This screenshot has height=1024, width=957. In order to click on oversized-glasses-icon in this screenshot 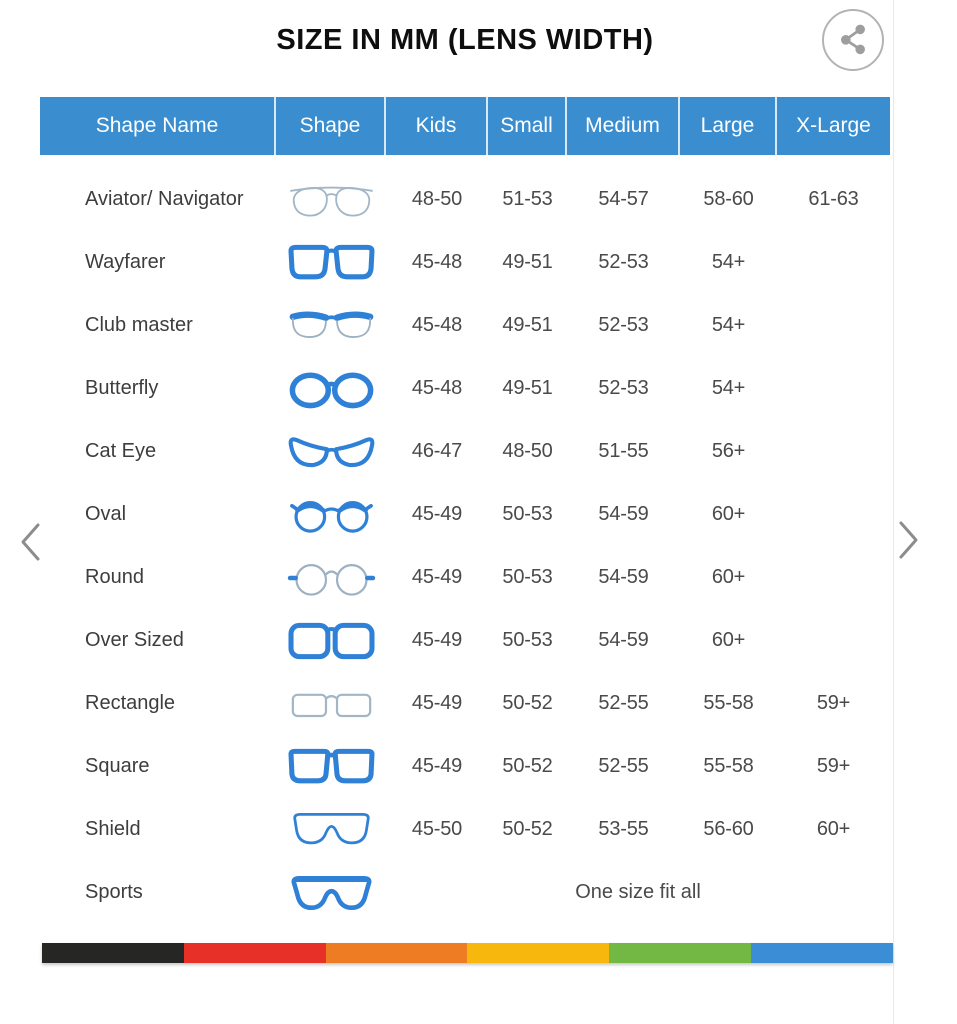, I will do `click(331, 640)`.